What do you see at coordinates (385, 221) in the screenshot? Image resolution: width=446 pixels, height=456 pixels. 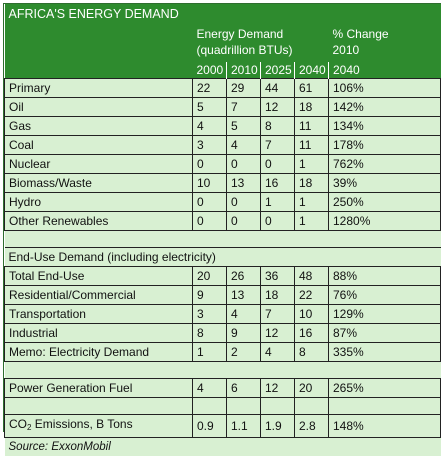 I see `percent-change-value: 1280%` at bounding box center [385, 221].